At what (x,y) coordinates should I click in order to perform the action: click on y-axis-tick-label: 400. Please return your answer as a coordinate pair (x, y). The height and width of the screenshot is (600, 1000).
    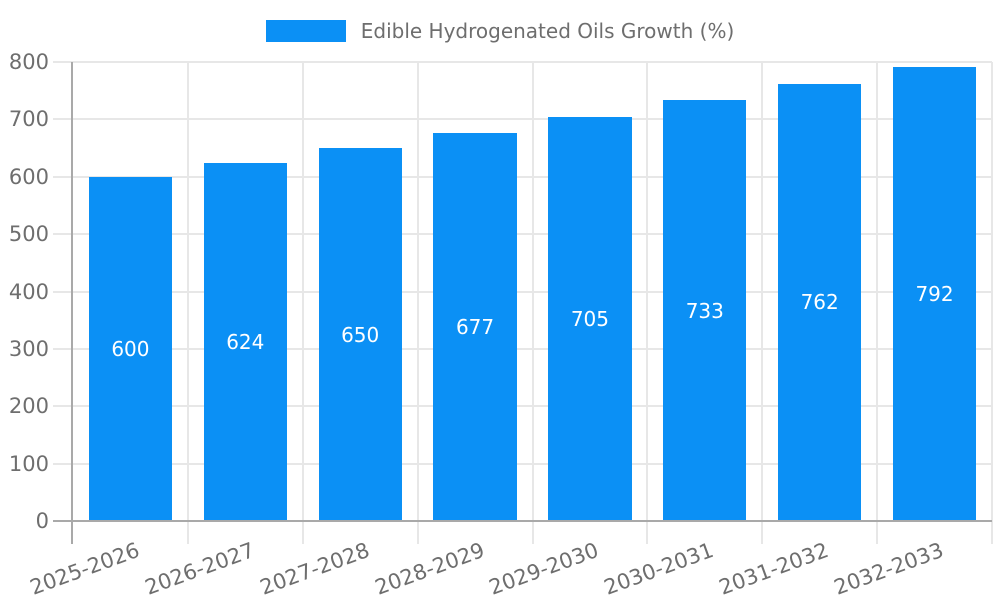
    Looking at the image, I should click on (28, 291).